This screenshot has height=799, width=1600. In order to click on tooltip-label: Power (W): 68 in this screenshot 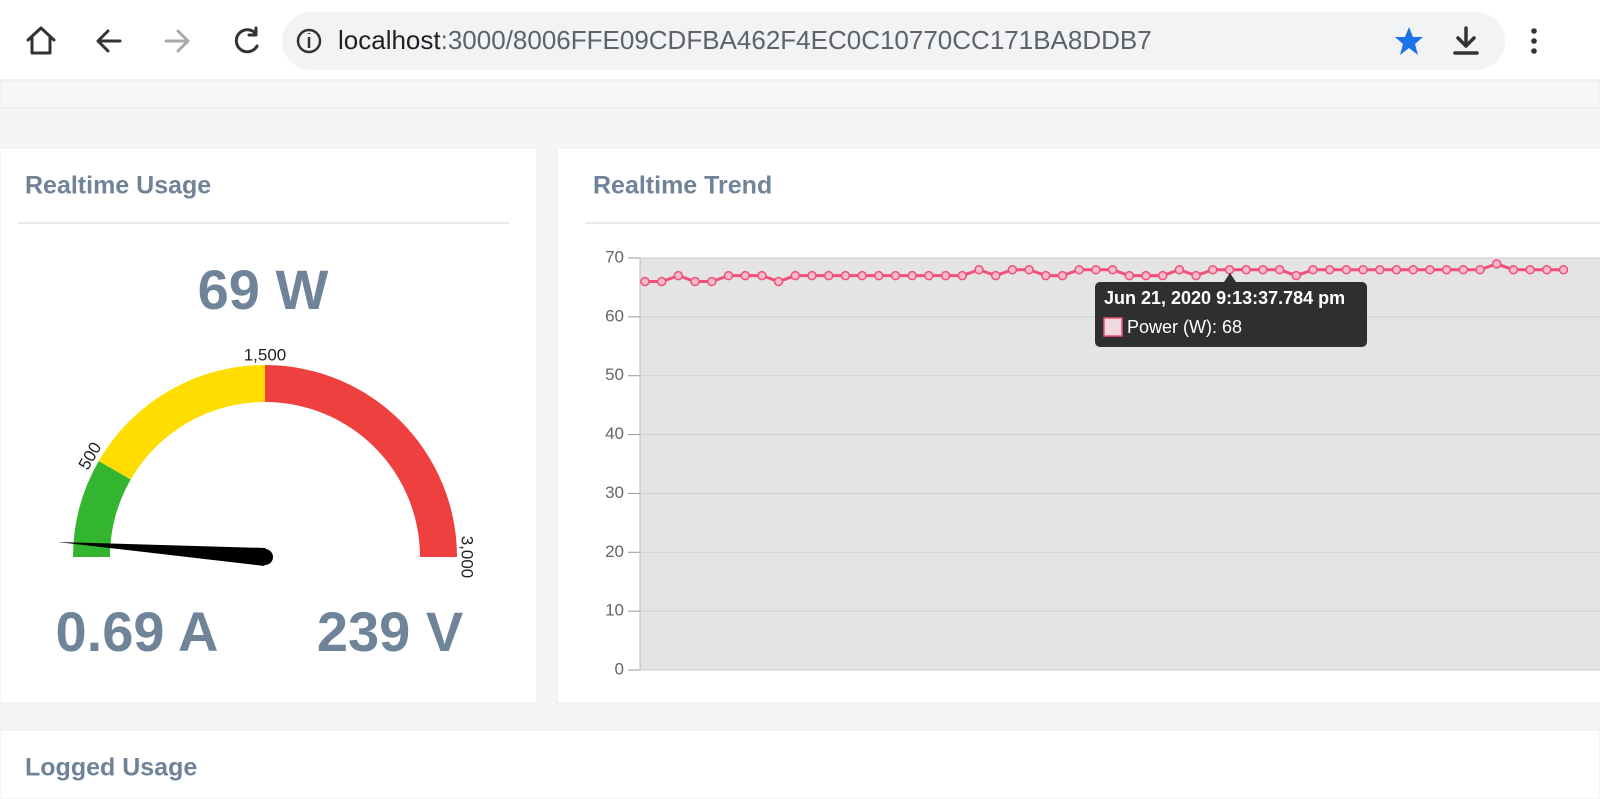, I will do `click(1184, 327)`.